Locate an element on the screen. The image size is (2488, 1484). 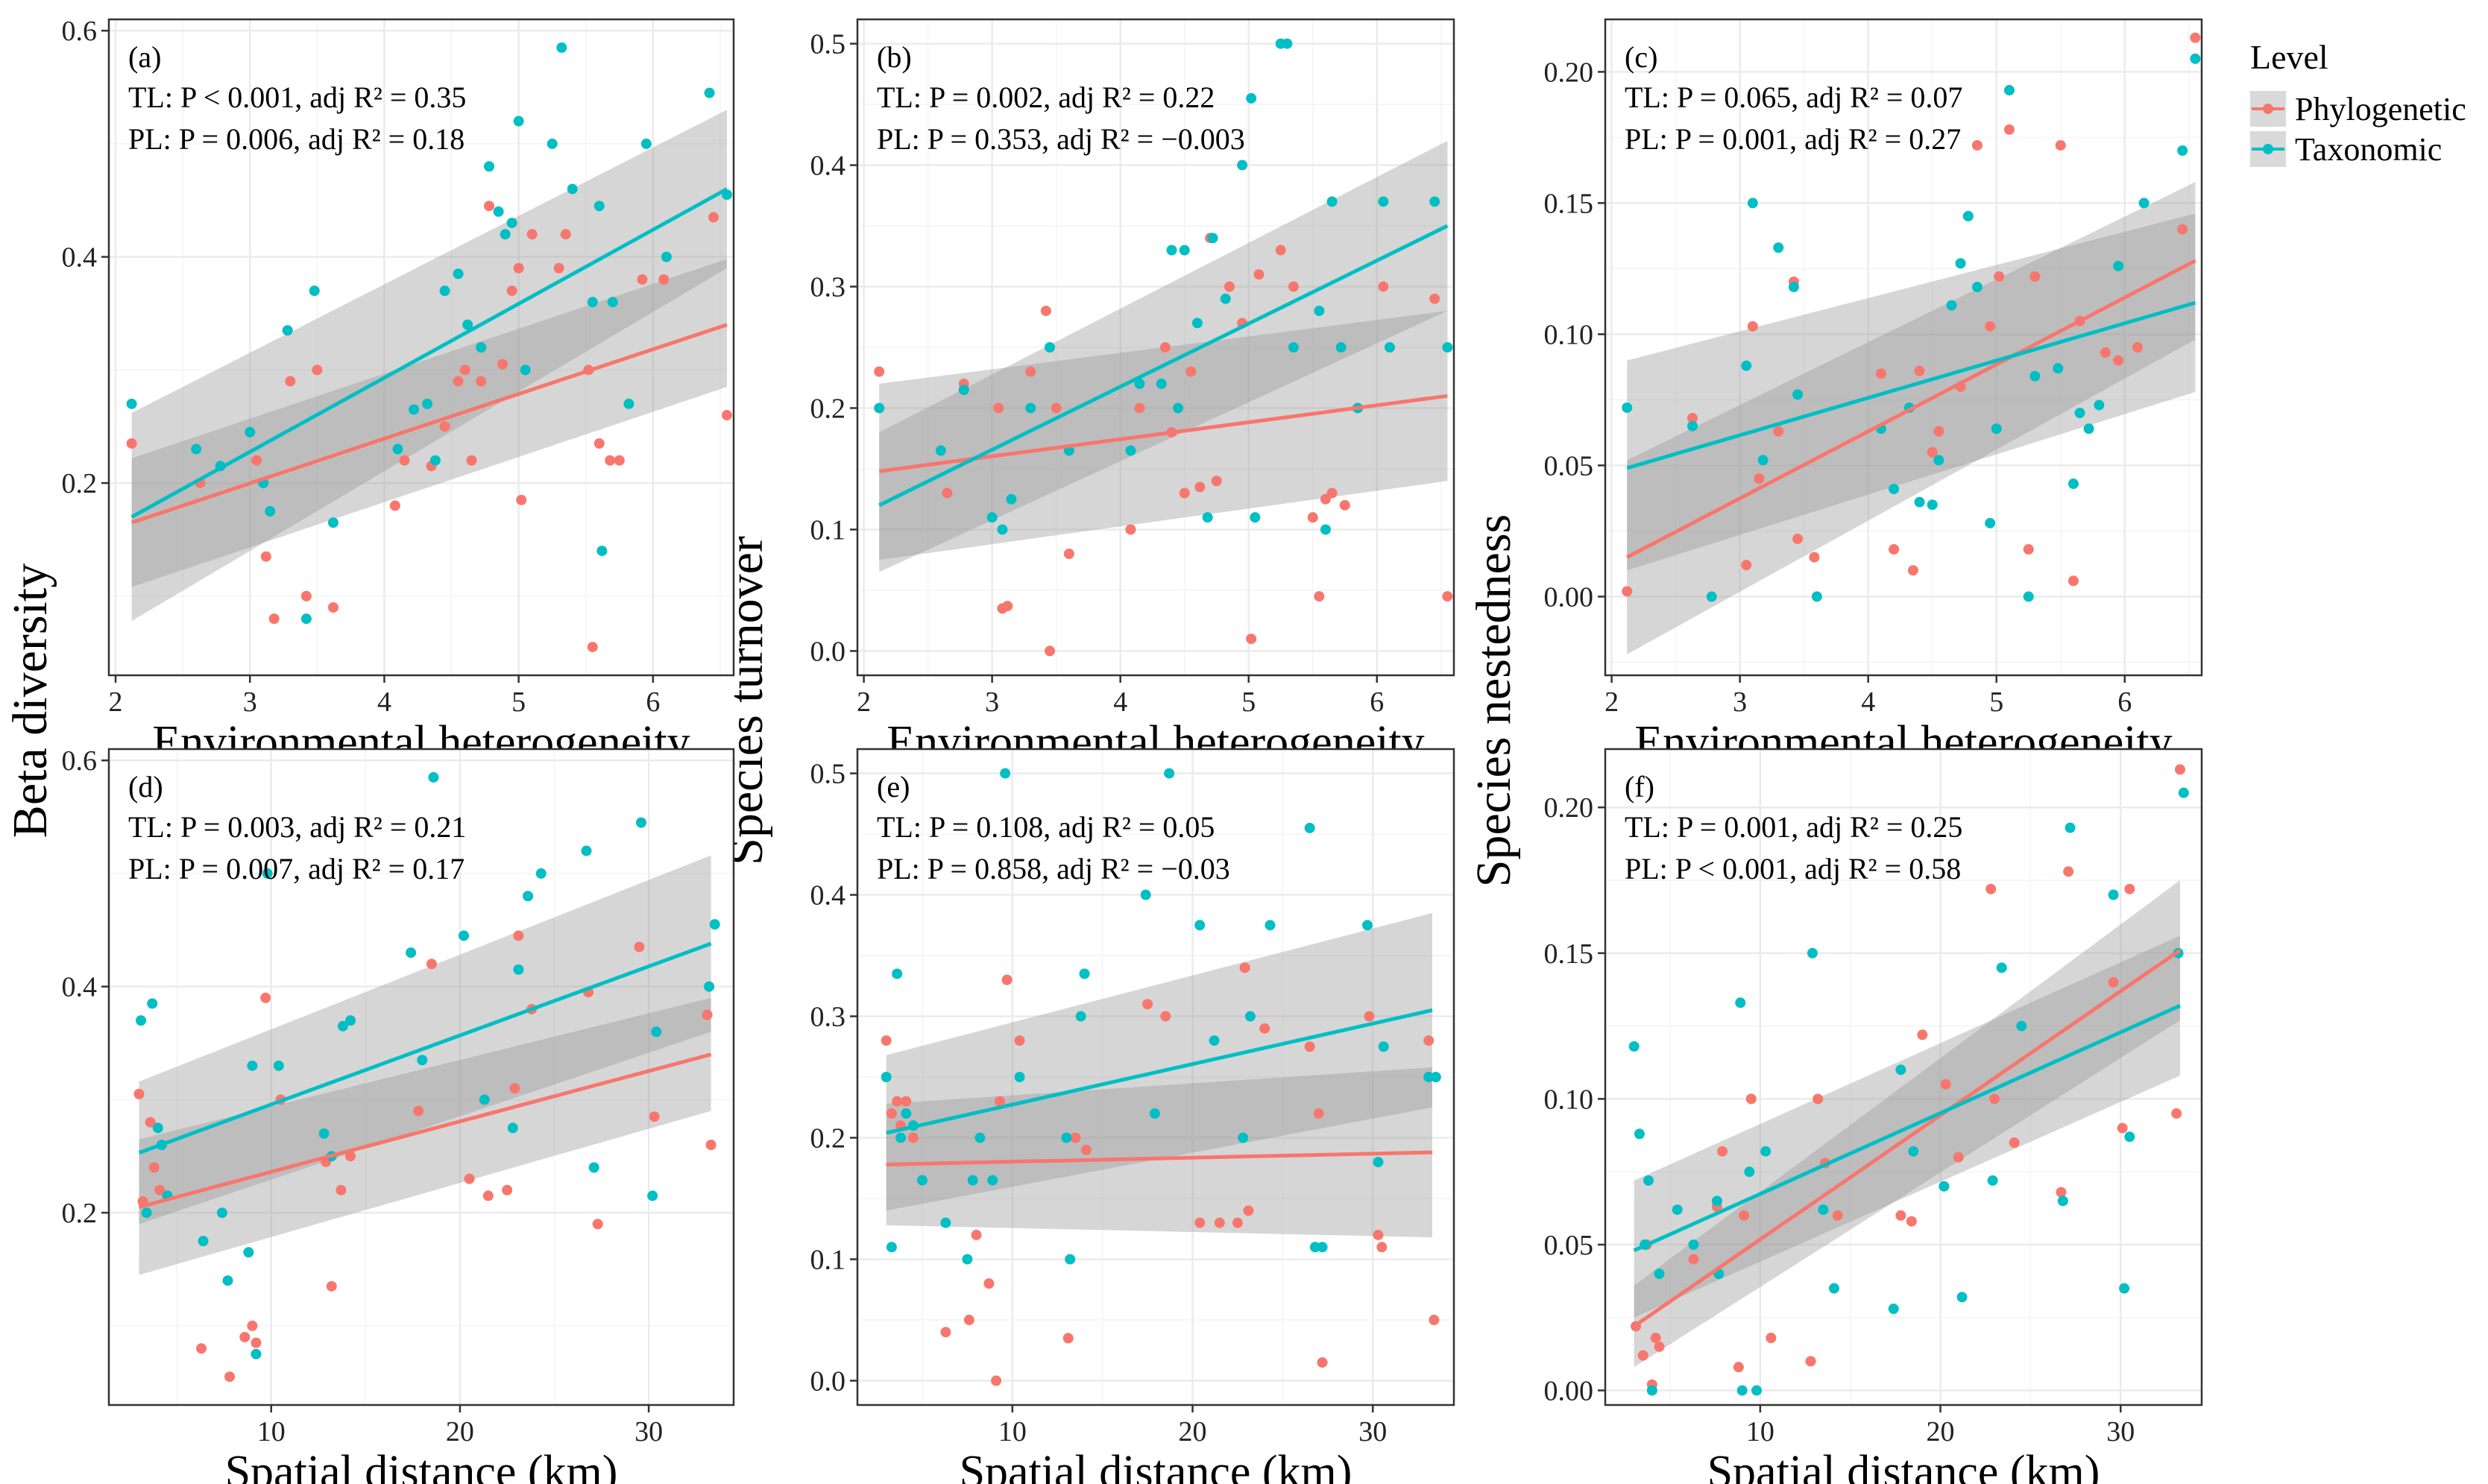
legend-dot-phylogenetic is located at coordinates (2268, 109).